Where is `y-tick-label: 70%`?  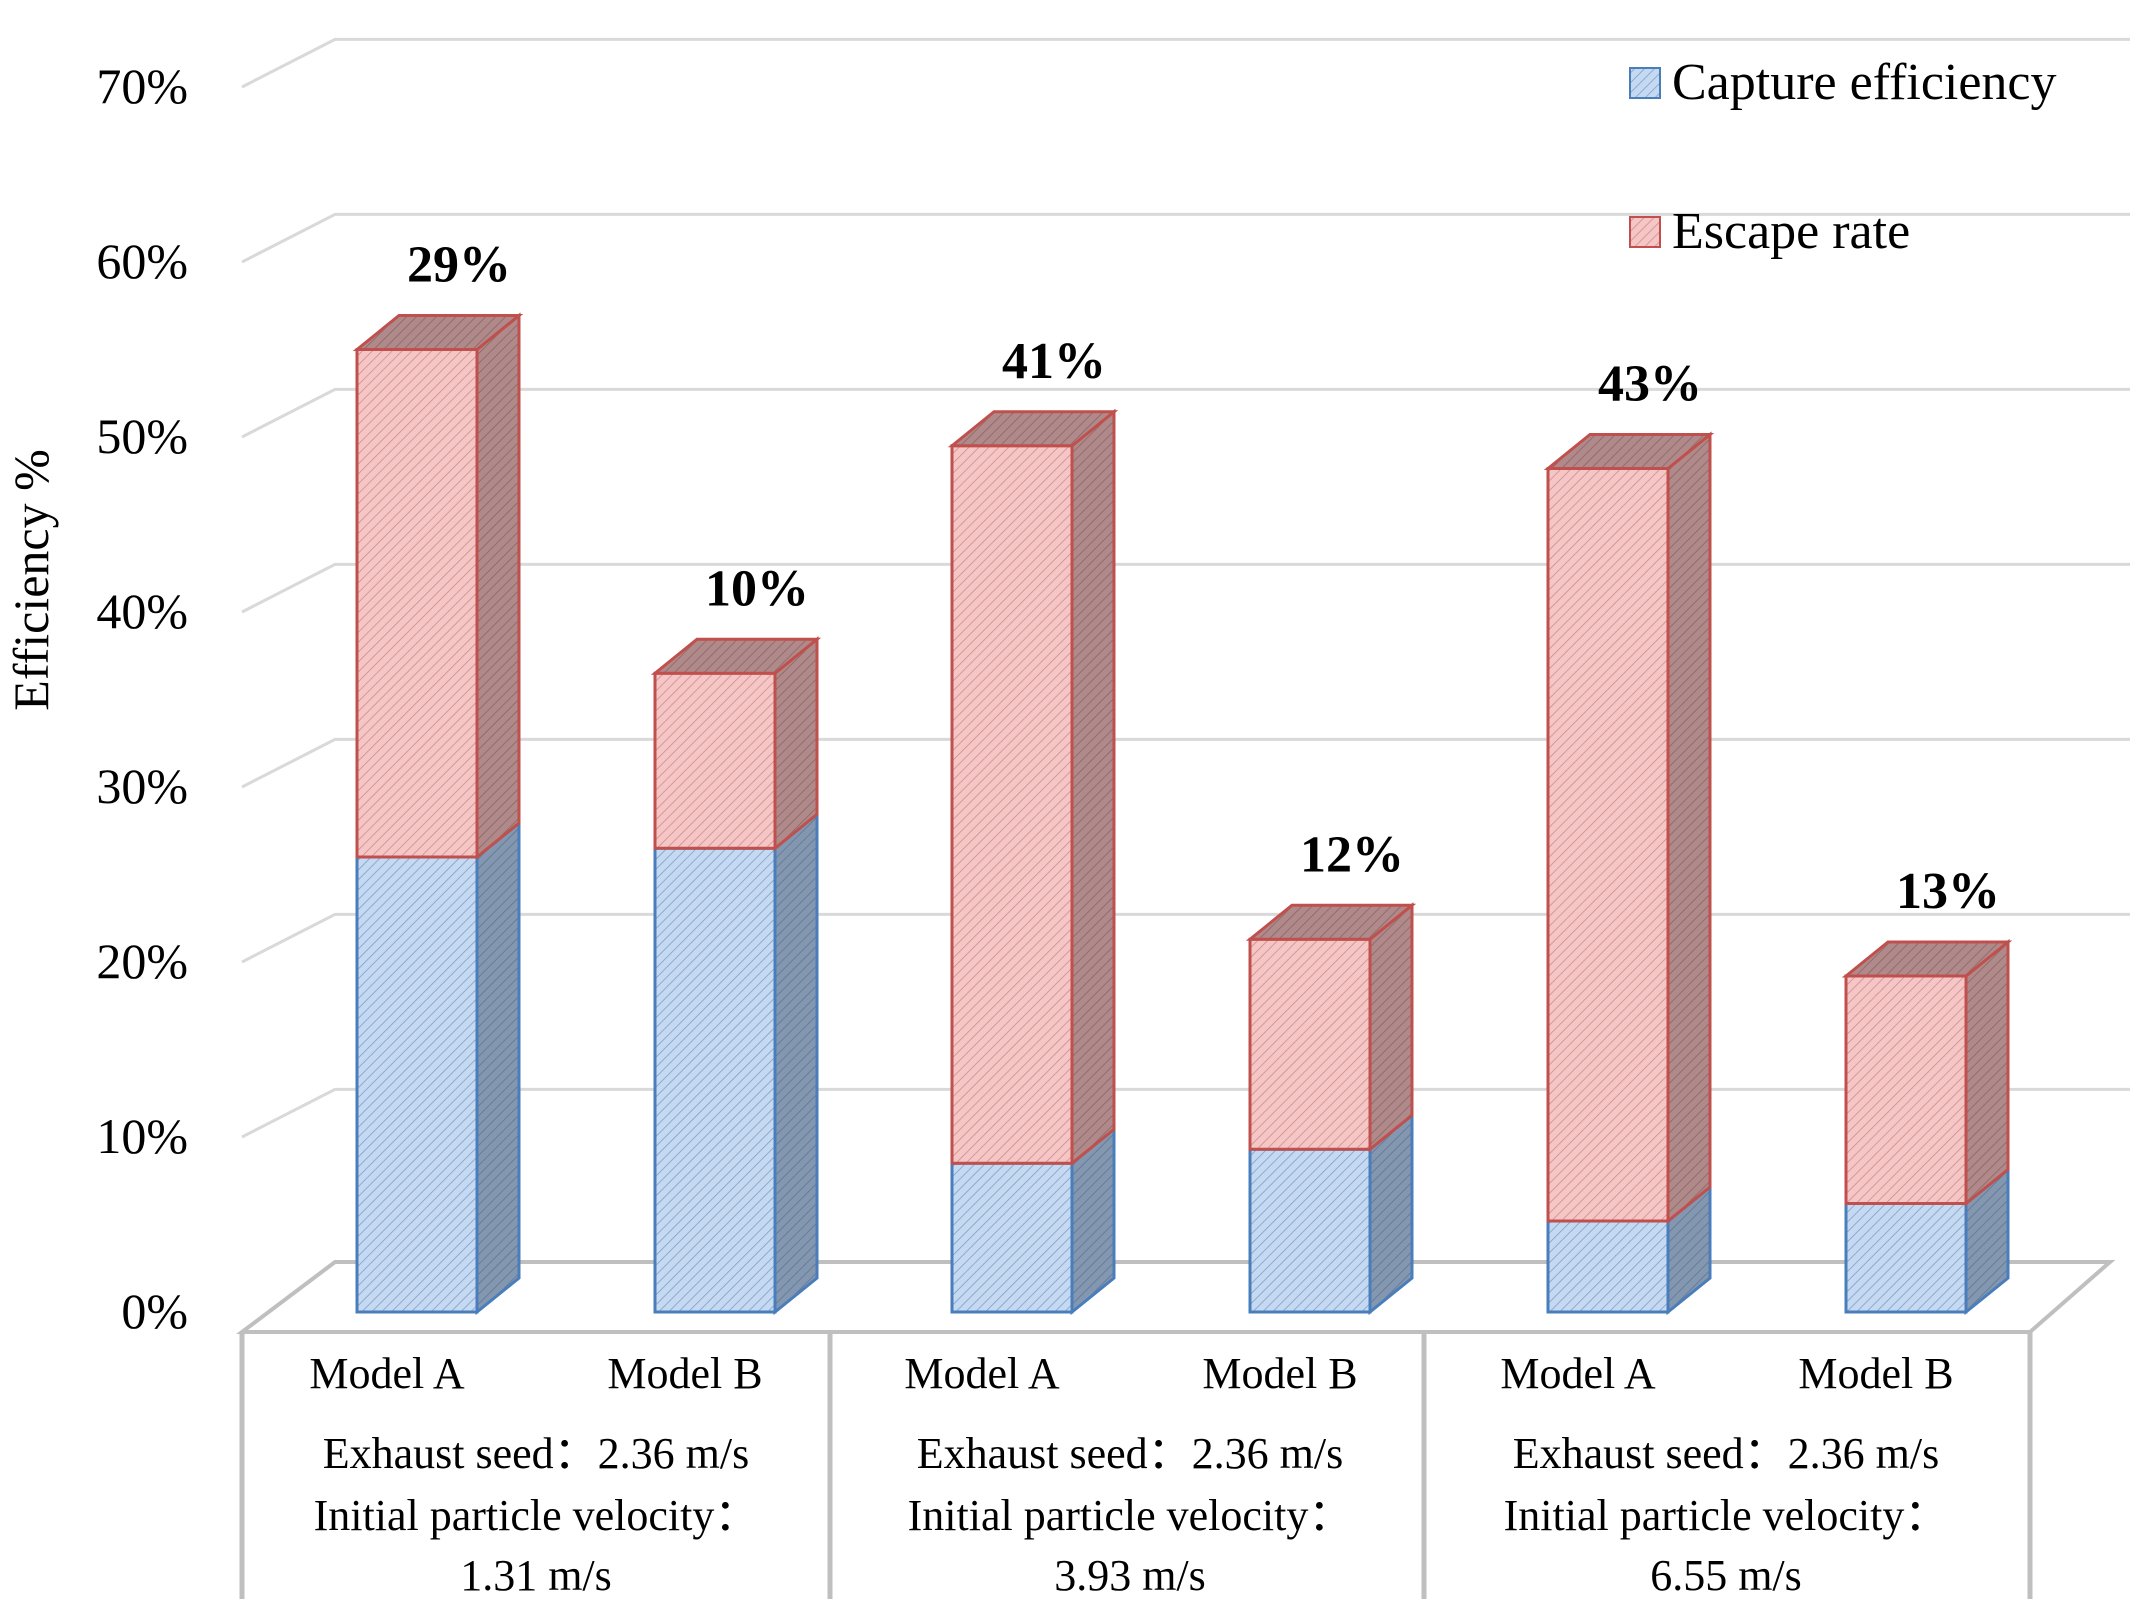 y-tick-label: 70% is located at coordinates (142, 86).